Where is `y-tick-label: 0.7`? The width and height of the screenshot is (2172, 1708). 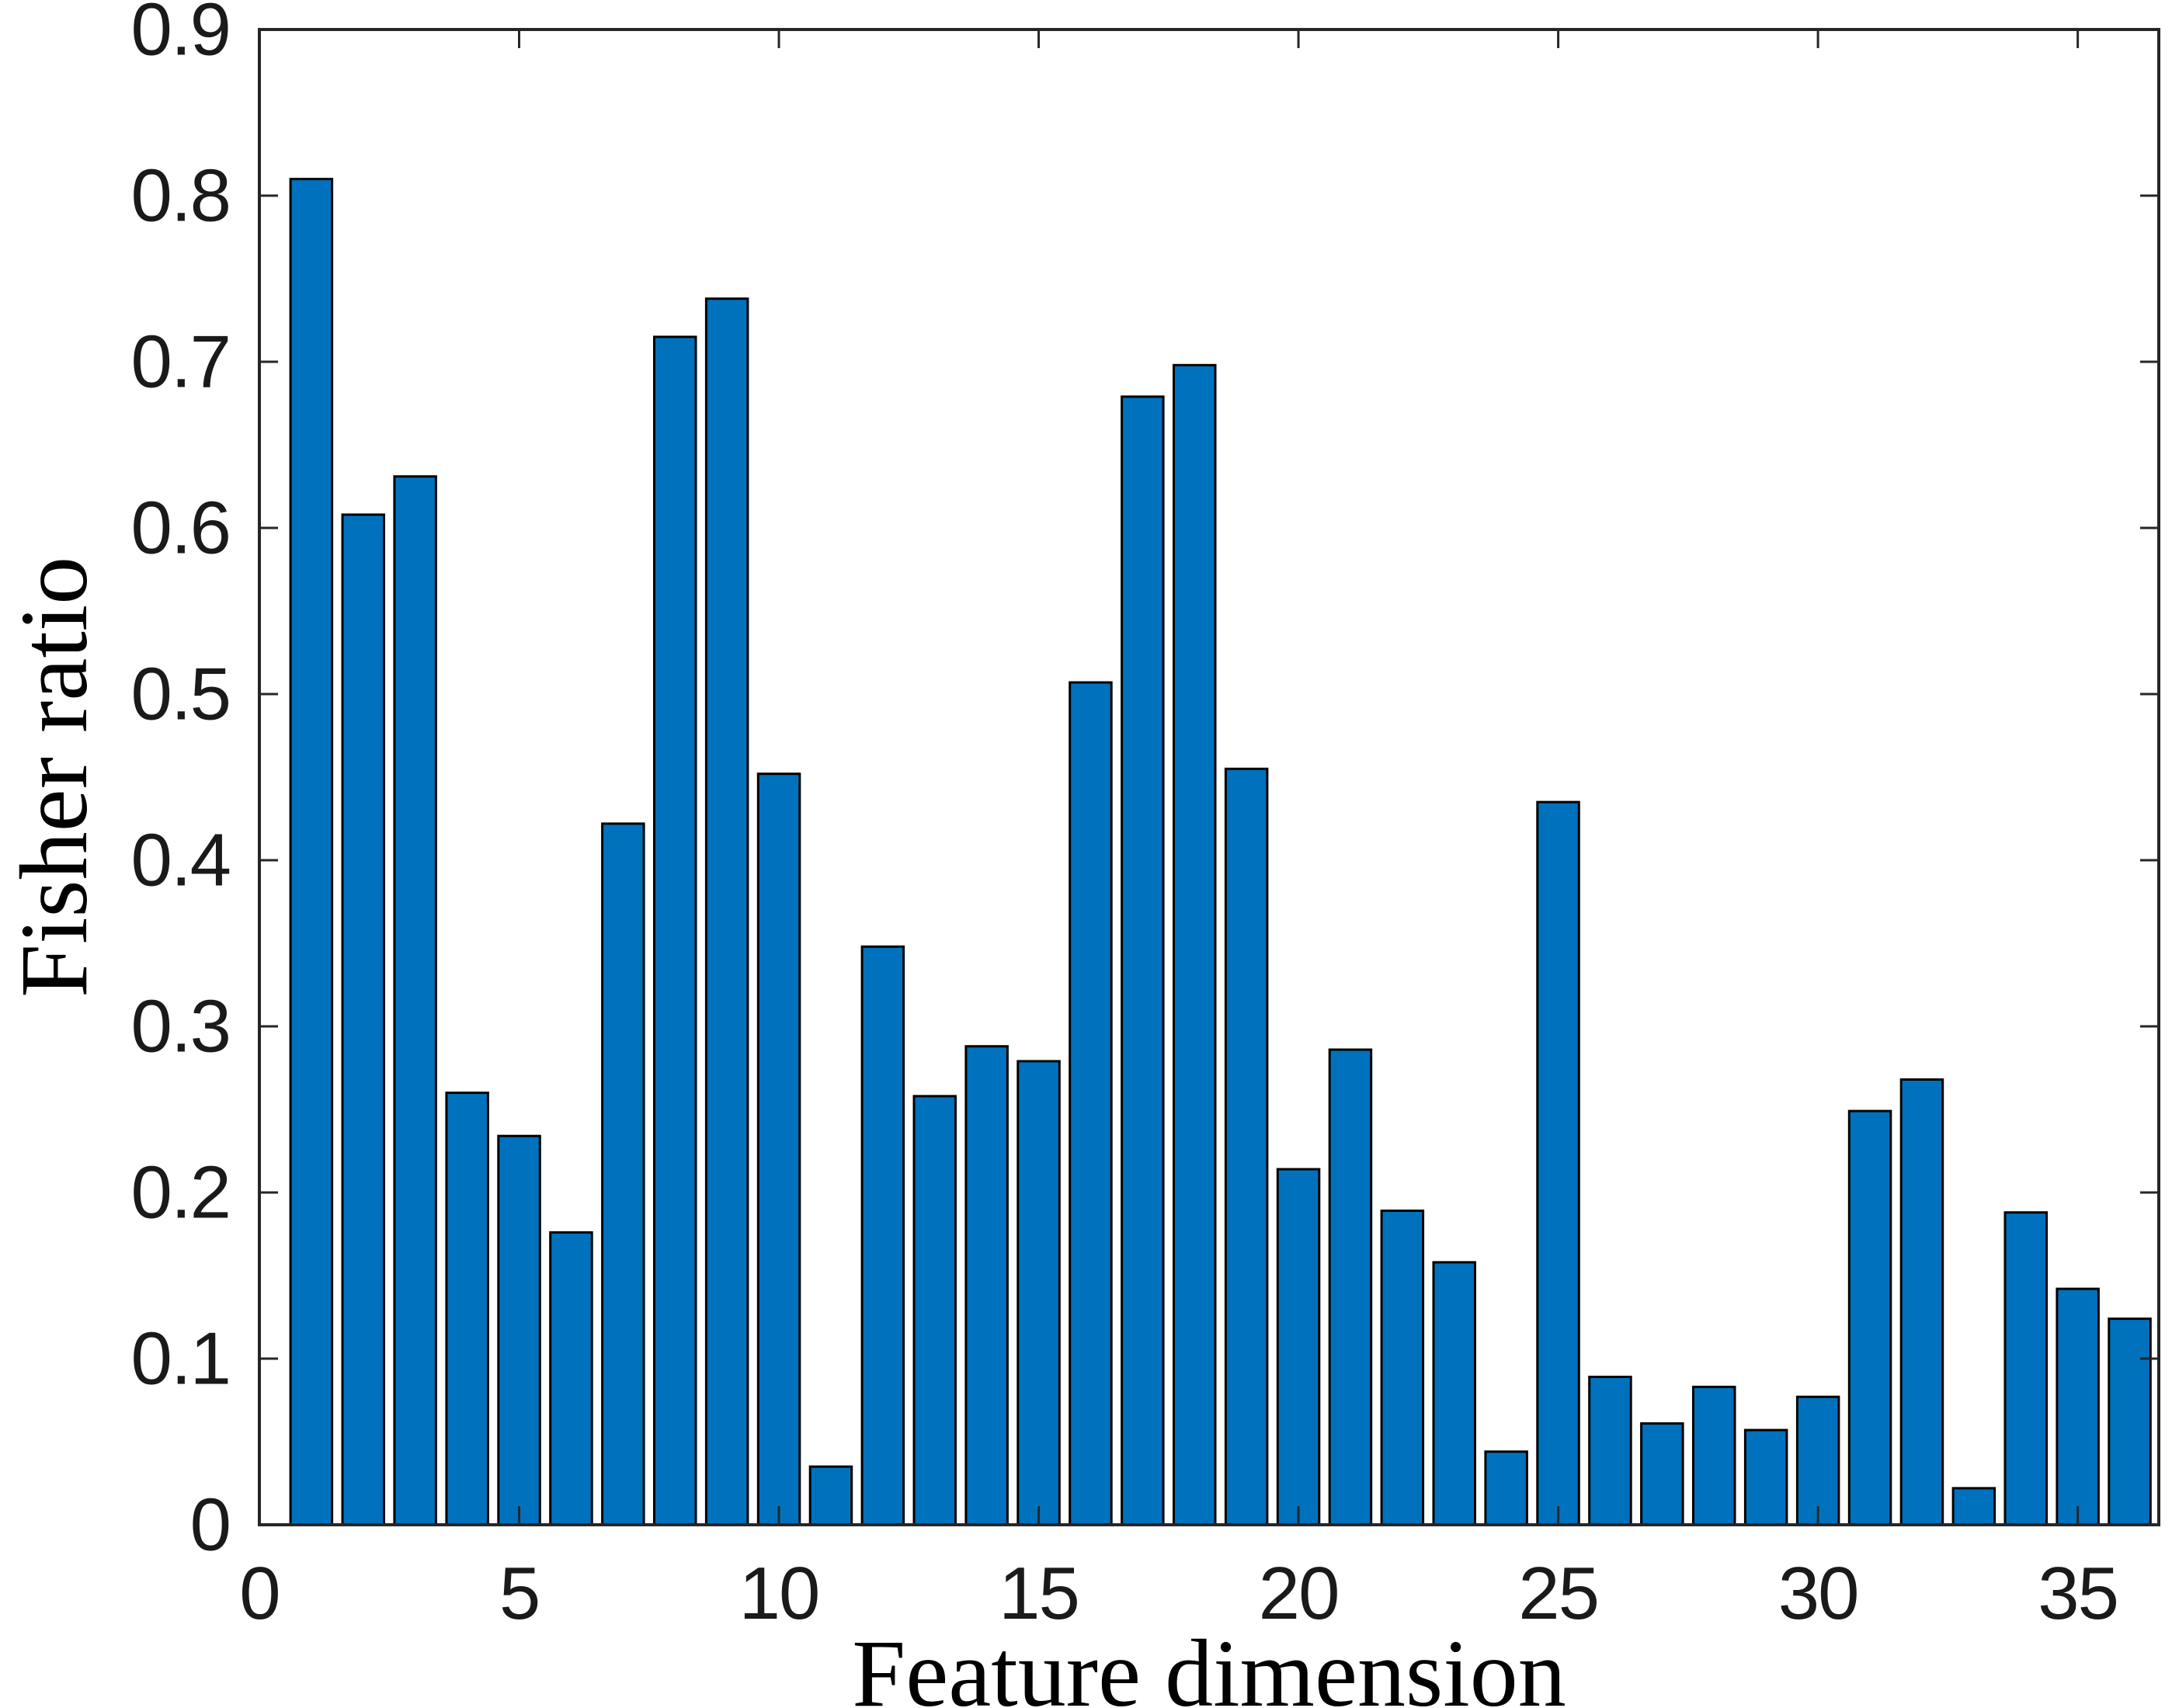 y-tick-label: 0.7 is located at coordinates (180, 363).